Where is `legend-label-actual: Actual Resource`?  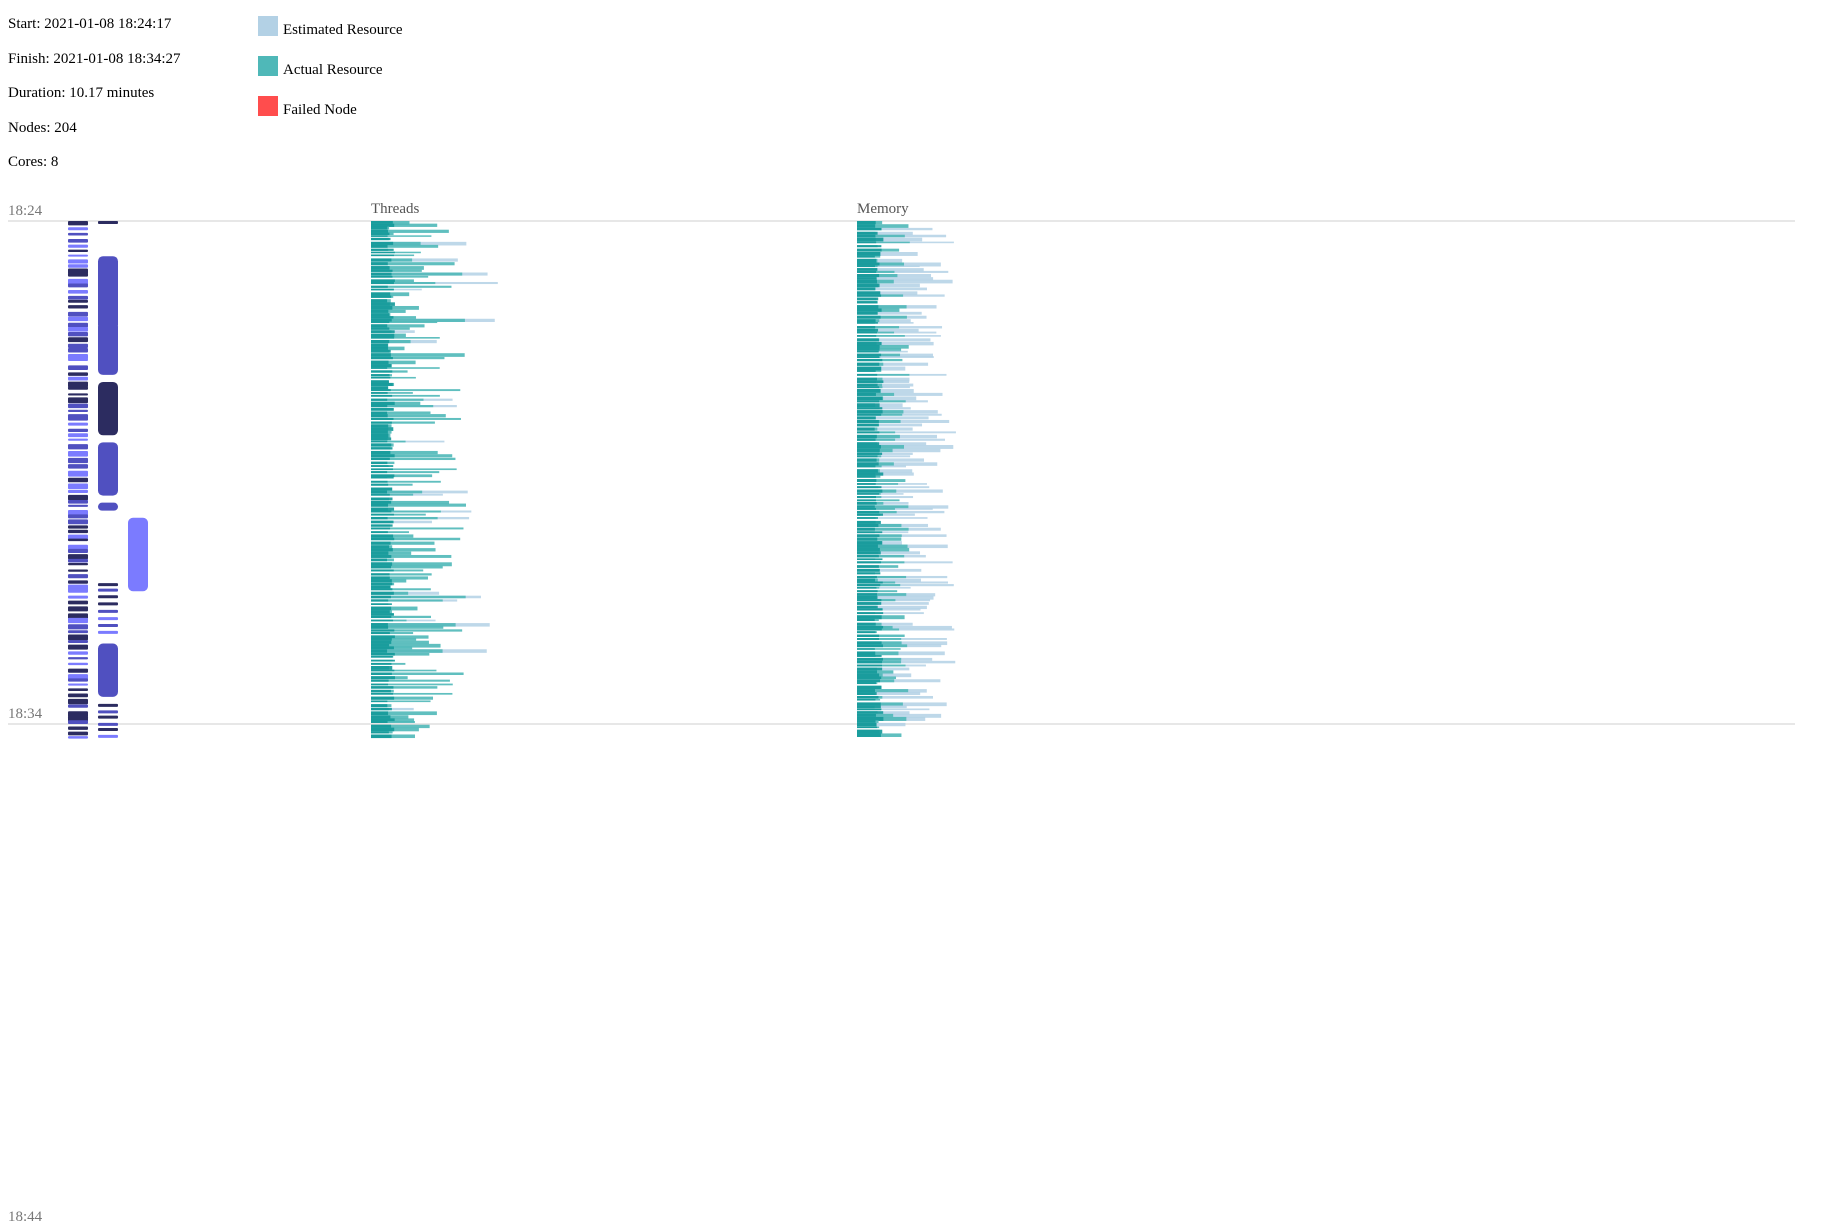
legend-label-actual: Actual Resource is located at coordinates (333, 70).